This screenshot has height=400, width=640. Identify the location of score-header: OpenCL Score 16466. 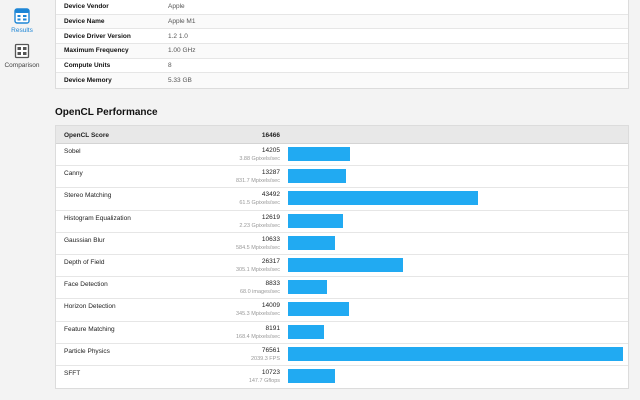
(342, 135).